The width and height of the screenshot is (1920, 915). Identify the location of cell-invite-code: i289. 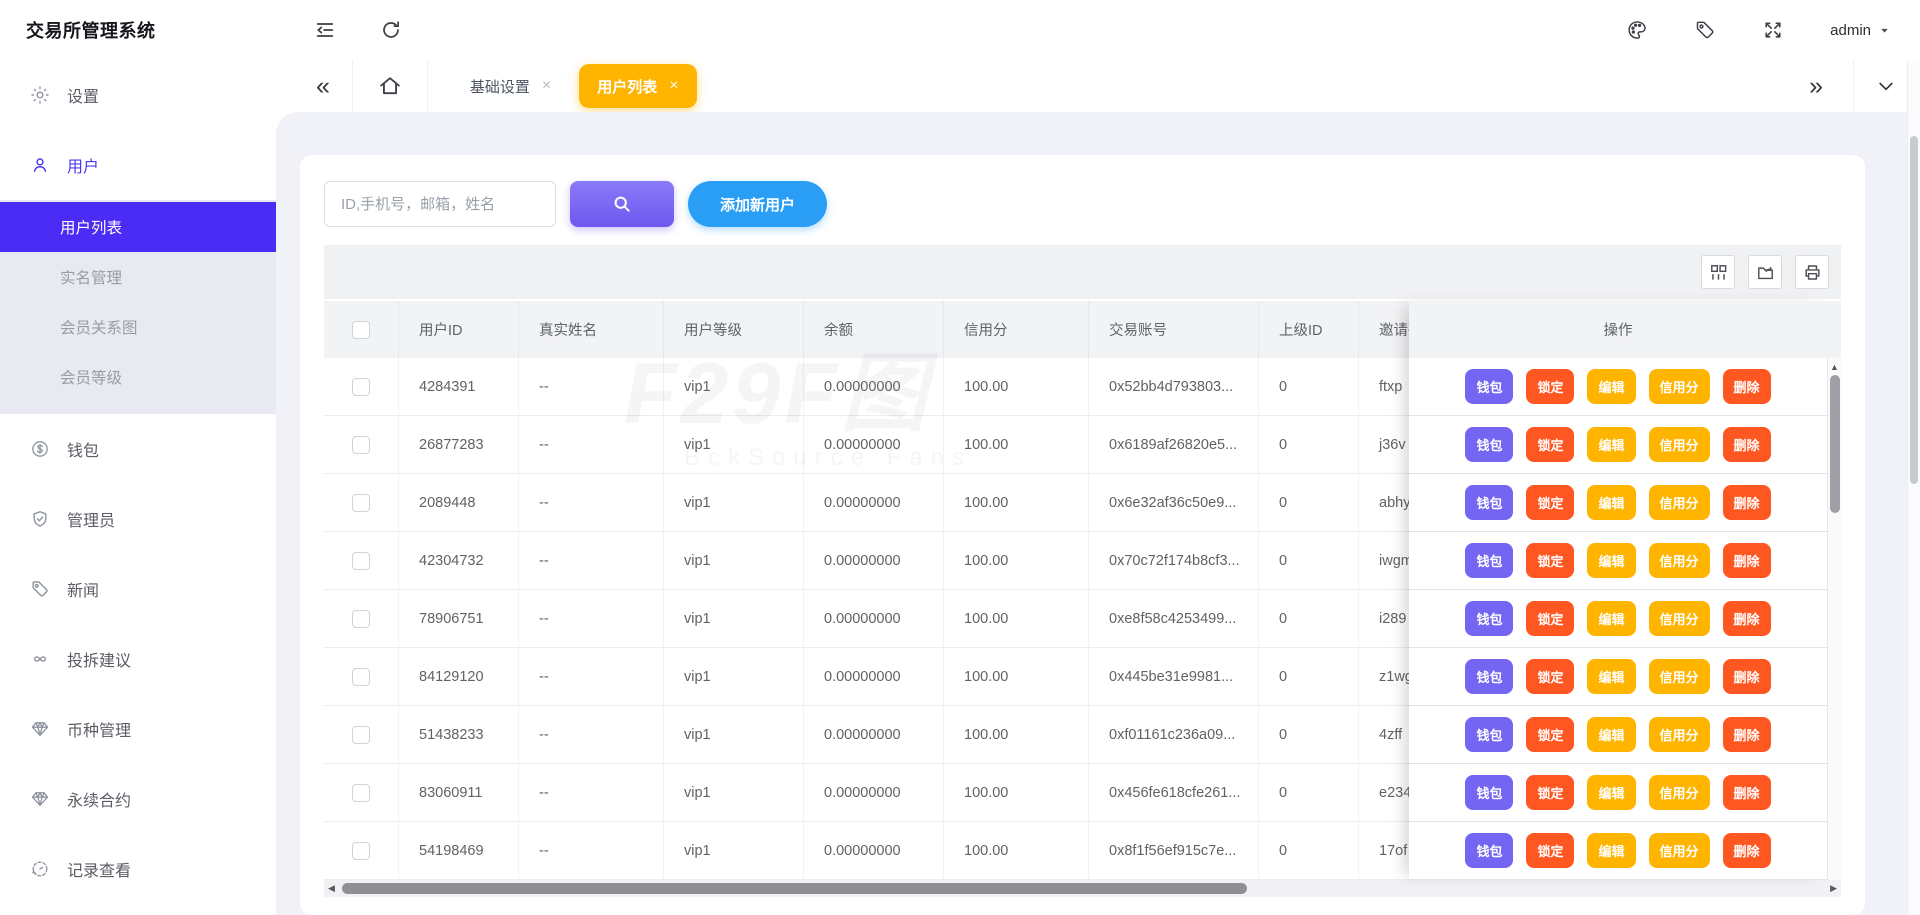
(1393, 618).